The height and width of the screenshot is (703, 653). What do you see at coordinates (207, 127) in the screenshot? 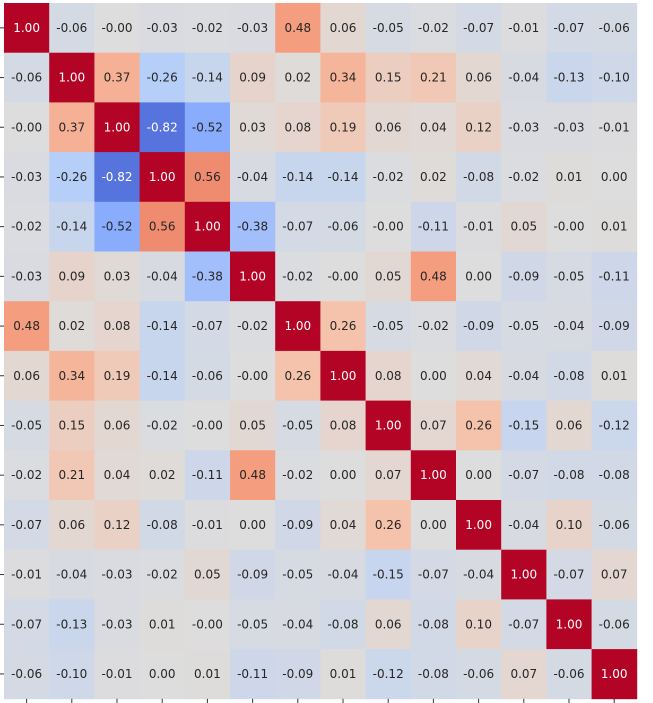
I see `heatmap-cell-r2-c4` at bounding box center [207, 127].